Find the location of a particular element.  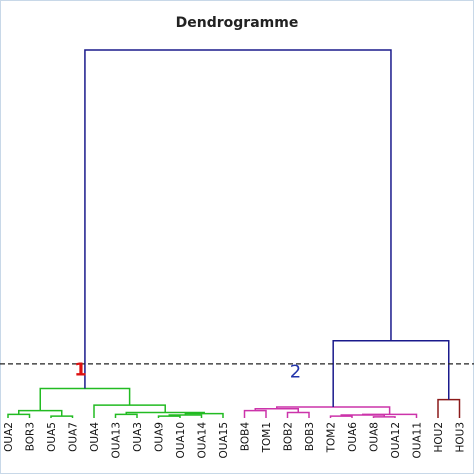

leaf-label: OUA3 is located at coordinates (138, 437).